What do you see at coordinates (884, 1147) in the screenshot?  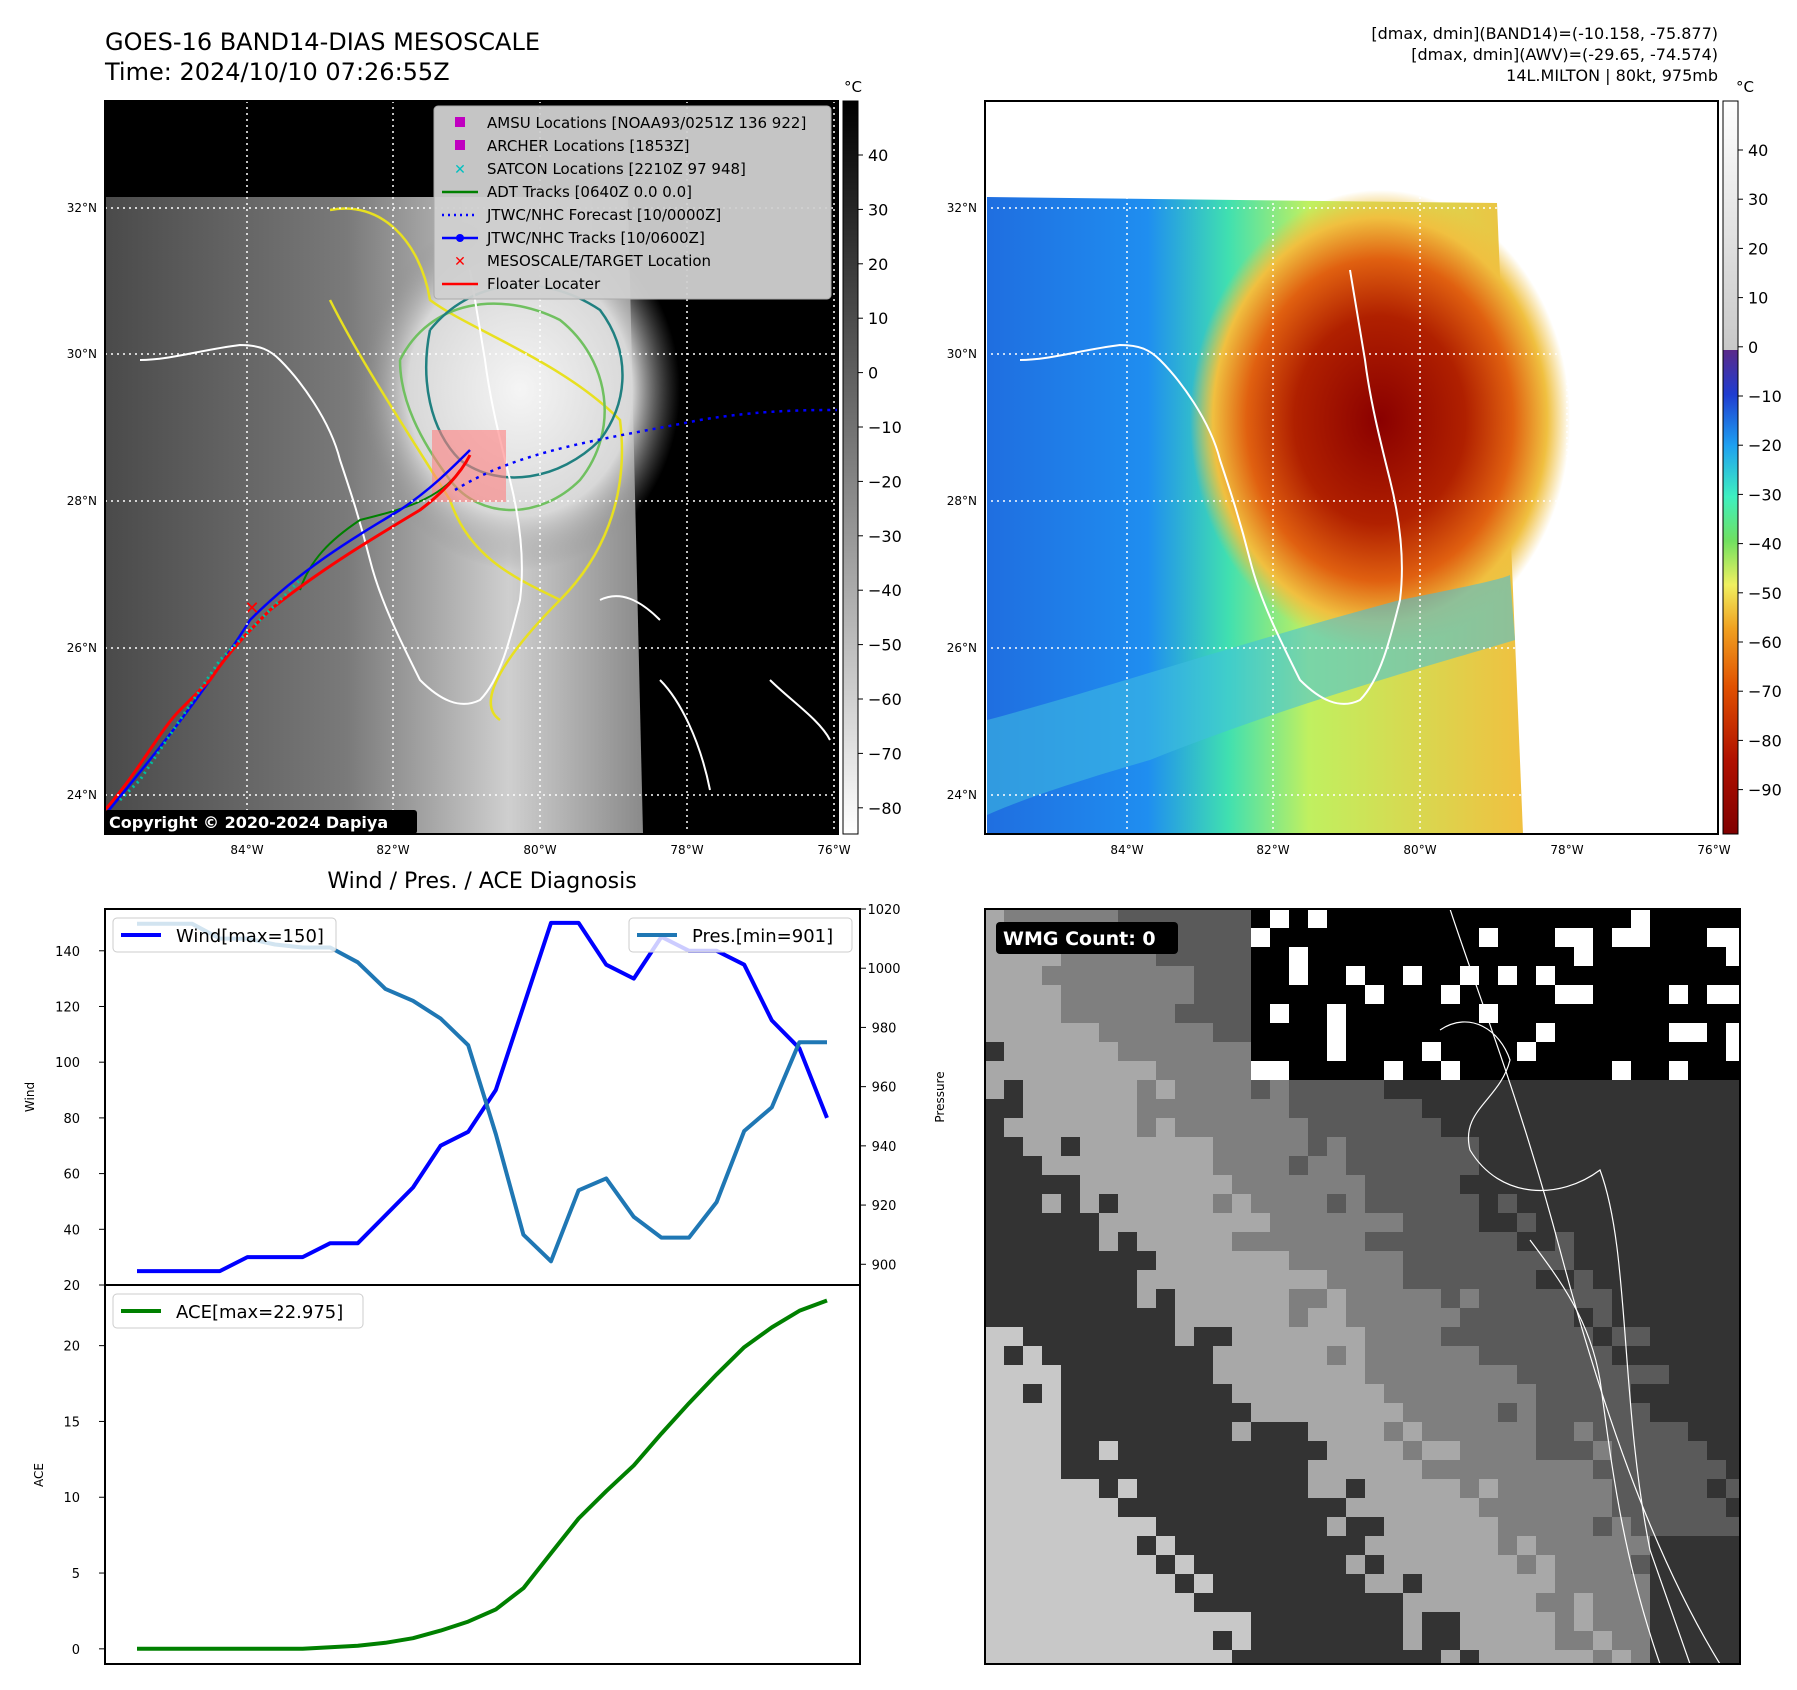 I see `pressure-tick-label: 940` at bounding box center [884, 1147].